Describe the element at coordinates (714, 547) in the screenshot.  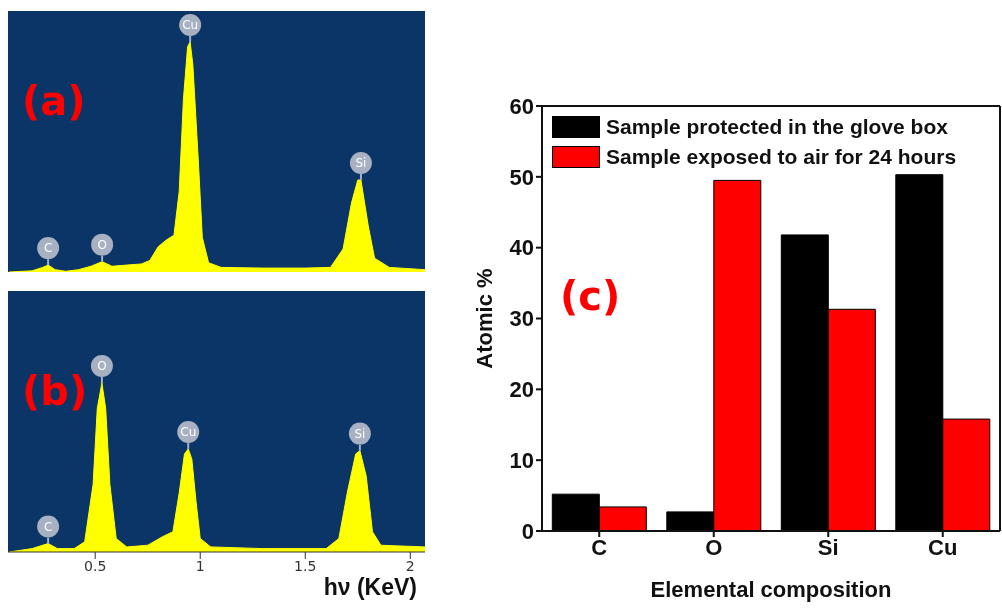
I see `x-tick-label: O` at that location.